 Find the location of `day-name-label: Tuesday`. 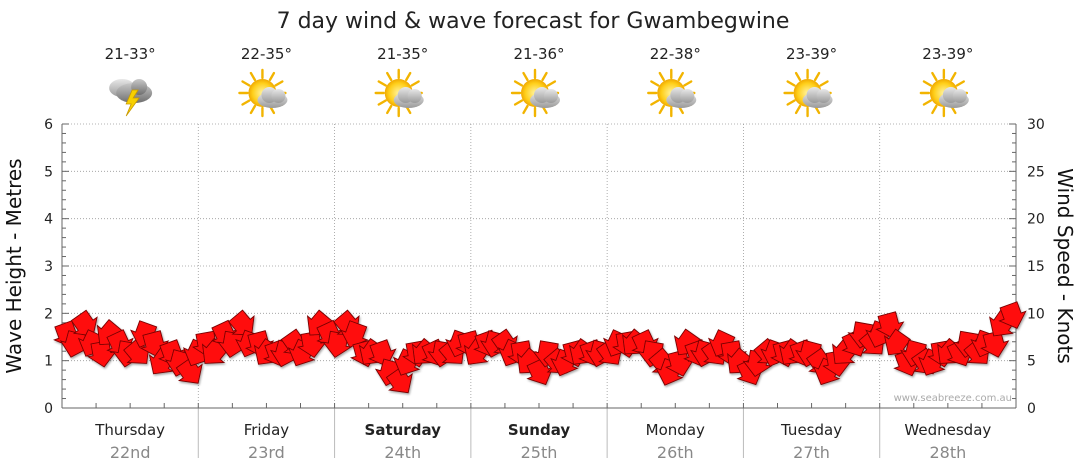

day-name-label: Tuesday is located at coordinates (811, 430).